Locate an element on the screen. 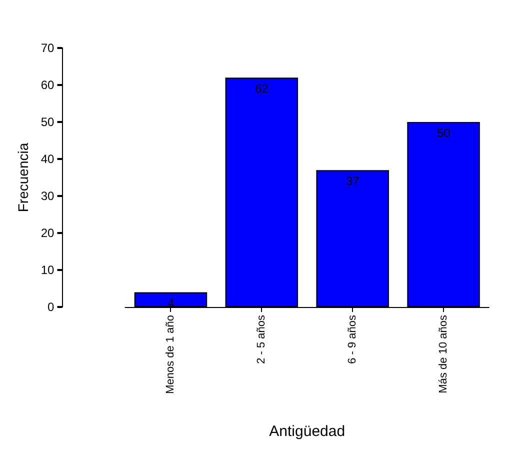 This screenshot has height=469, width=530. y-tick-label: 10 is located at coordinates (47, 270).